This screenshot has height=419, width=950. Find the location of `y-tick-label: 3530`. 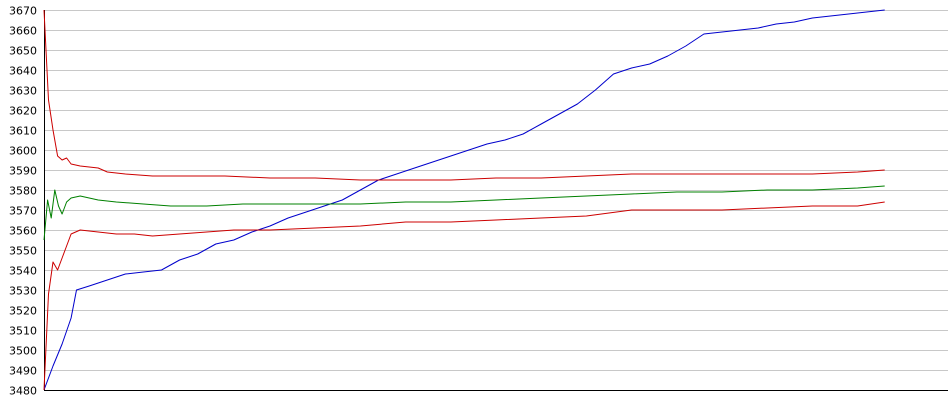

y-tick-label: 3530 is located at coordinates (23, 291).